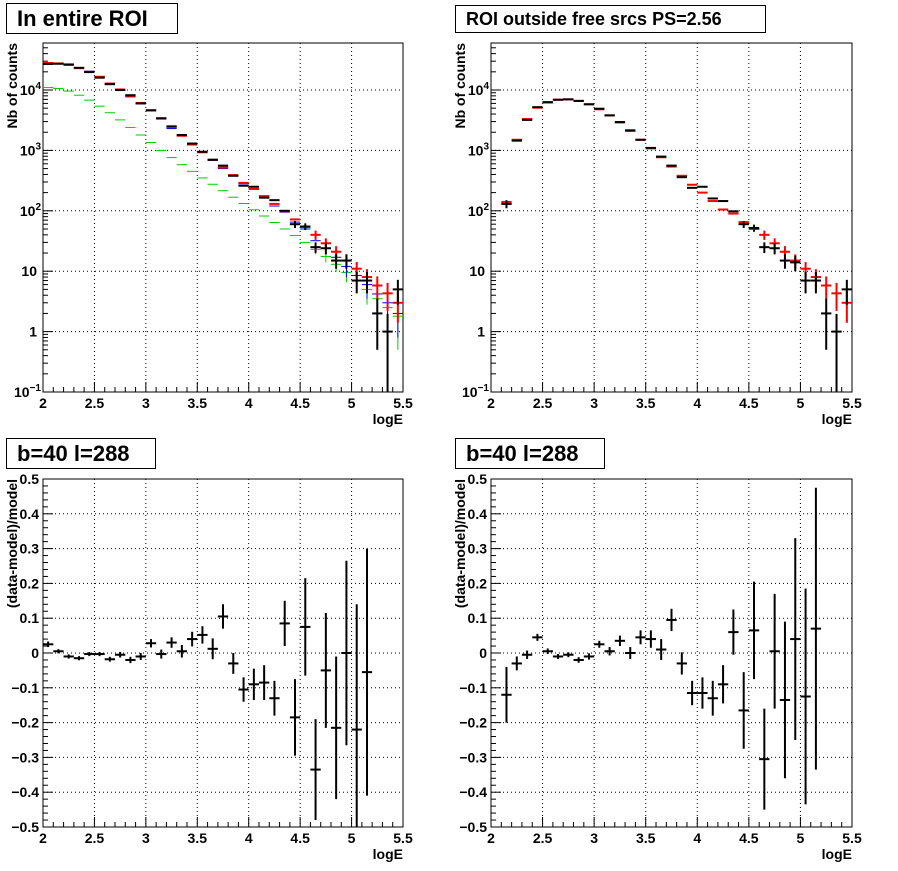 The width and height of the screenshot is (898, 871). Describe the element at coordinates (81, 453) in the screenshot. I see `panel-title-p3: b=40 l=288` at that location.